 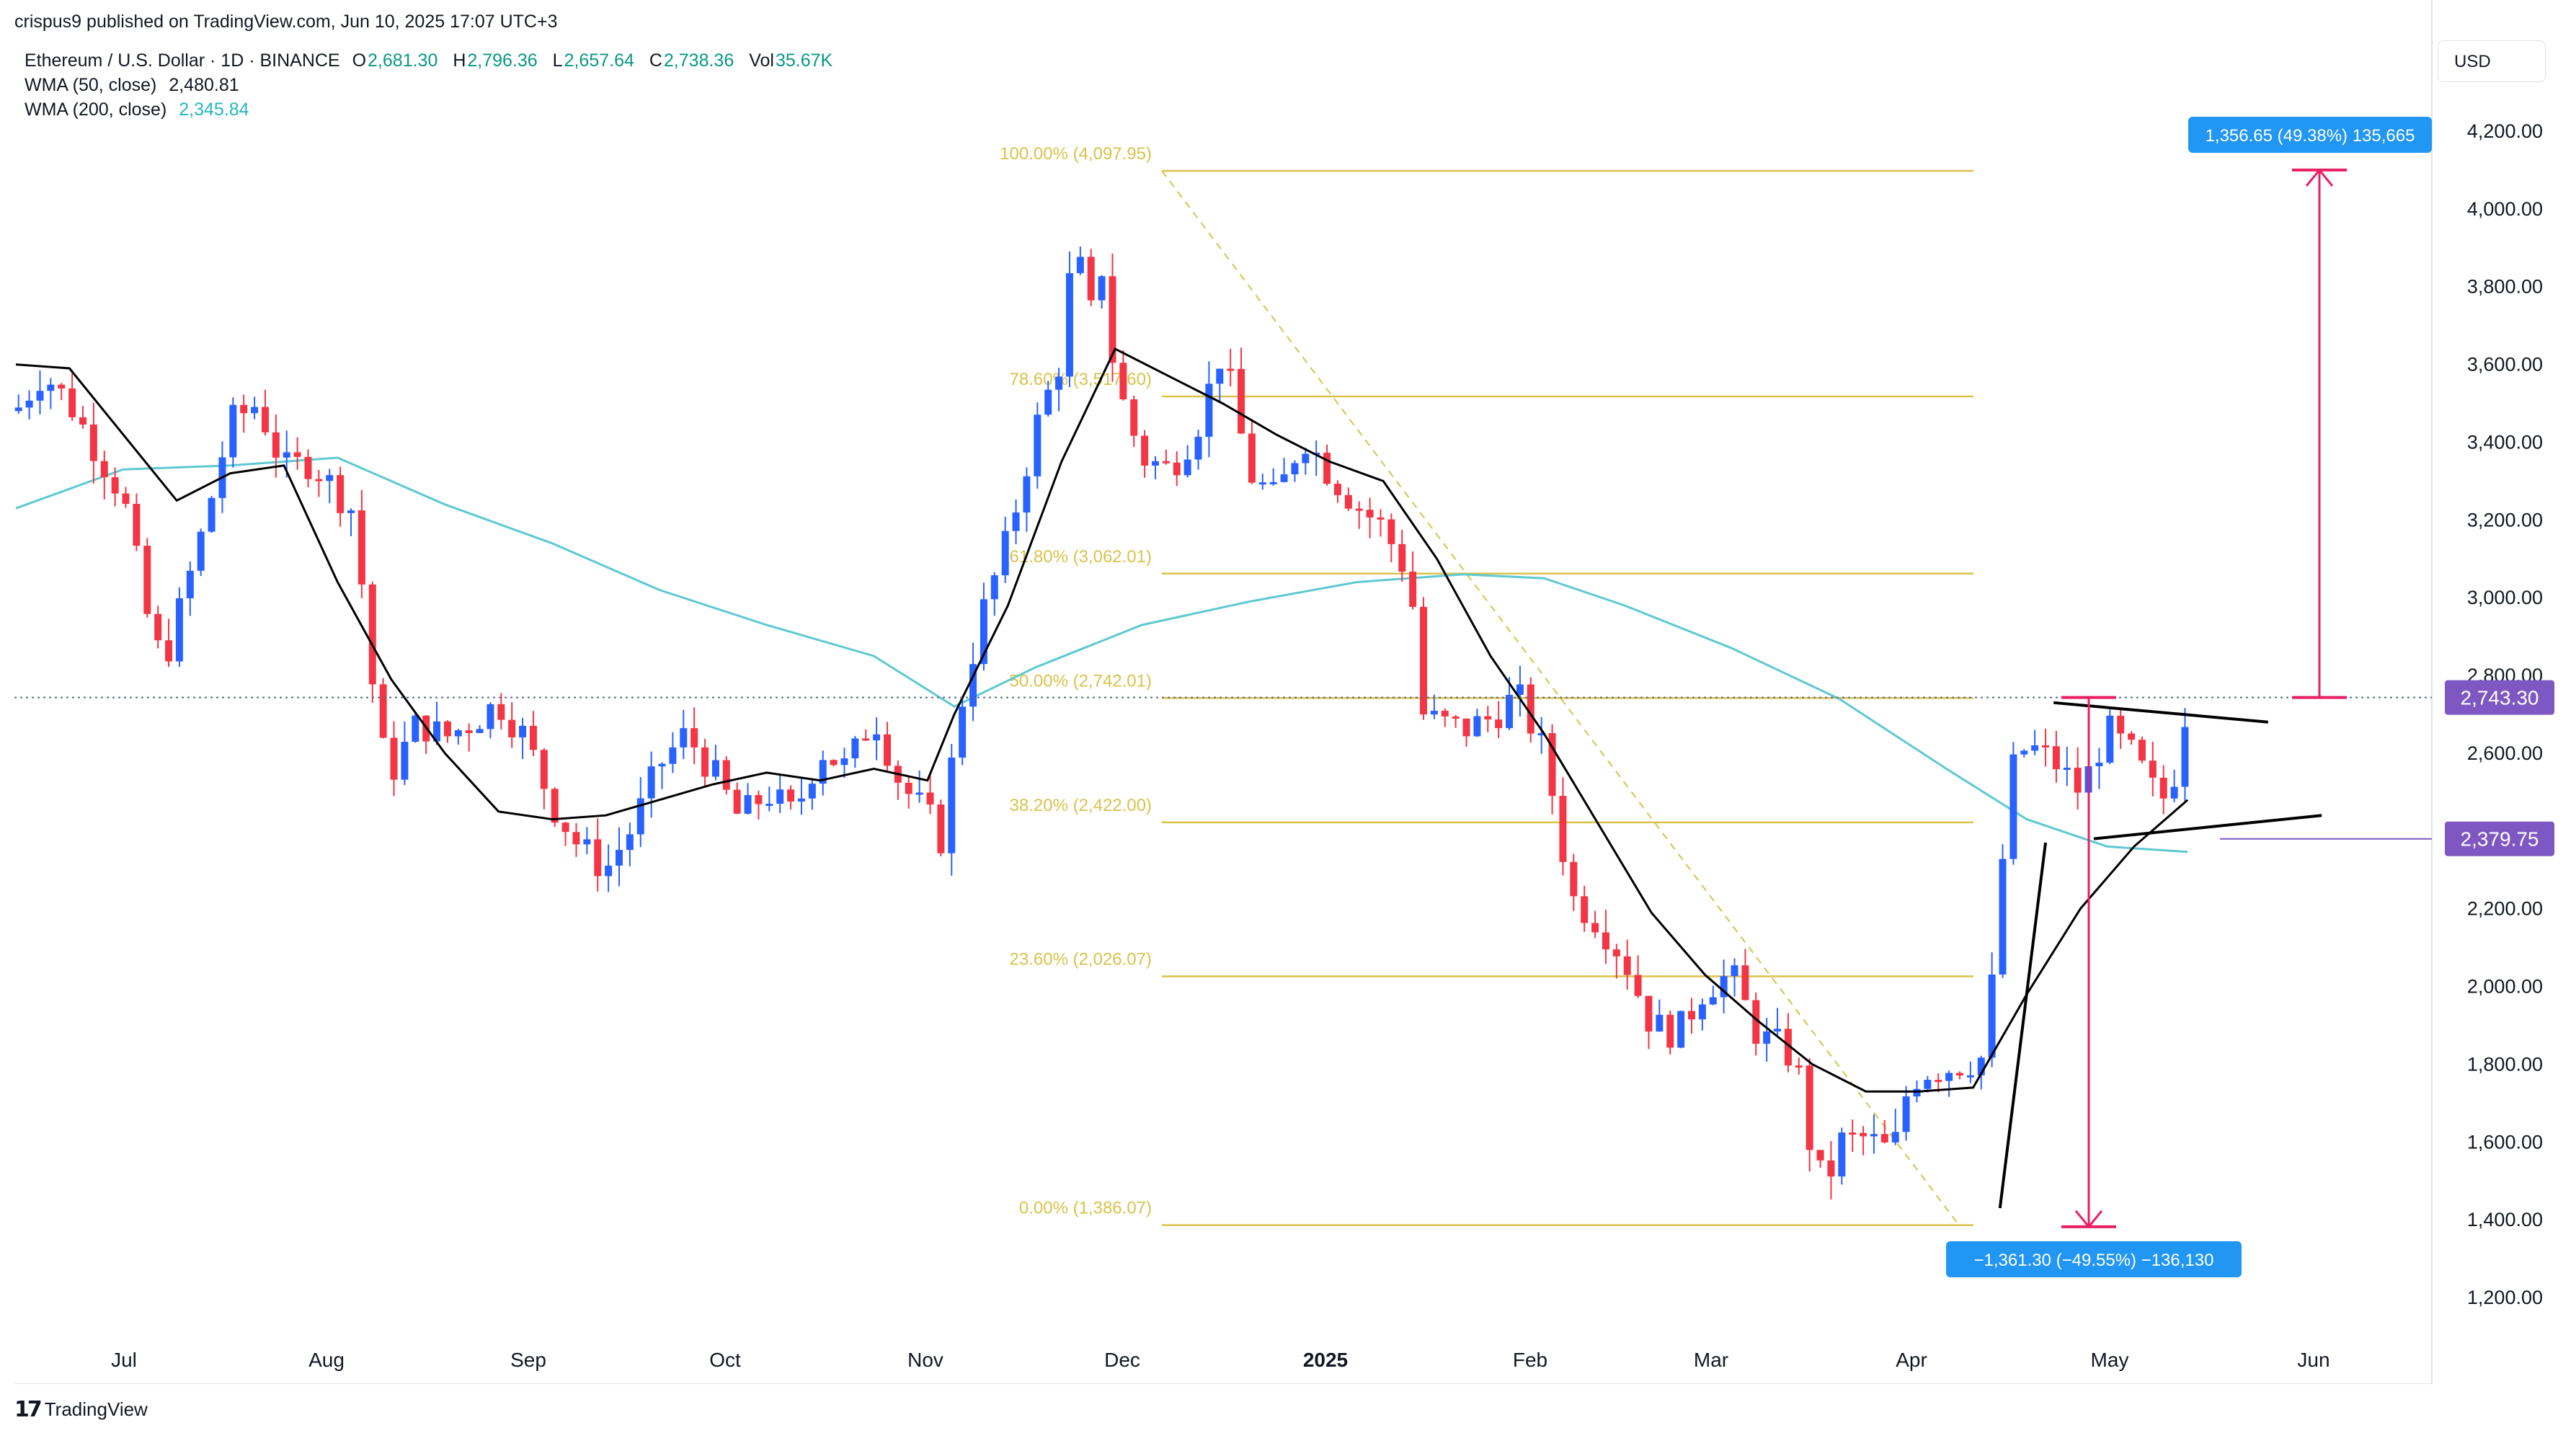 I want to click on time-tick-label: Jun, so click(x=2313, y=1360).